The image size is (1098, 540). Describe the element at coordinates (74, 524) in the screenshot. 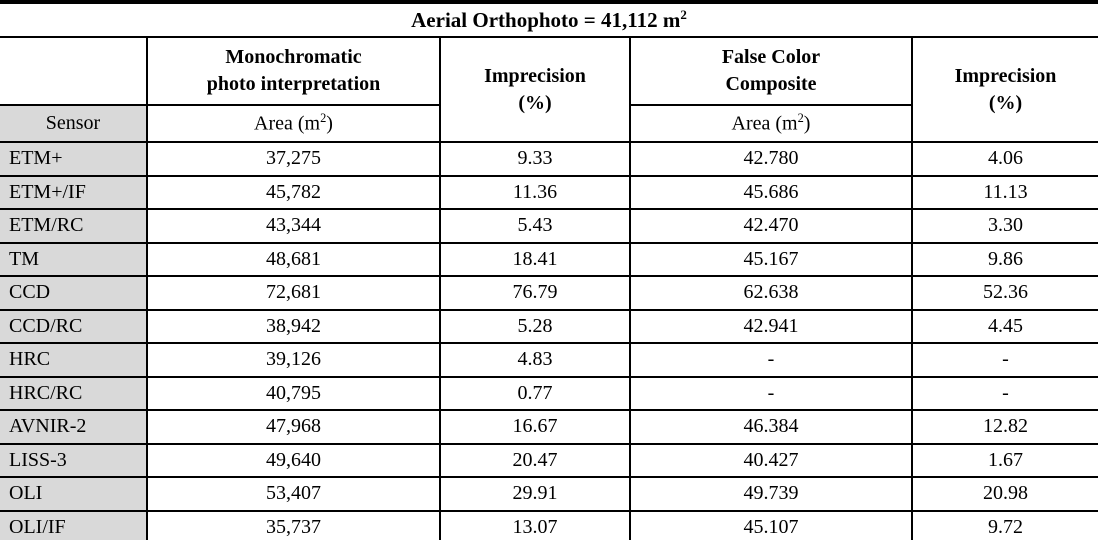

I see `sensor-cell: OLI/IF` at that location.